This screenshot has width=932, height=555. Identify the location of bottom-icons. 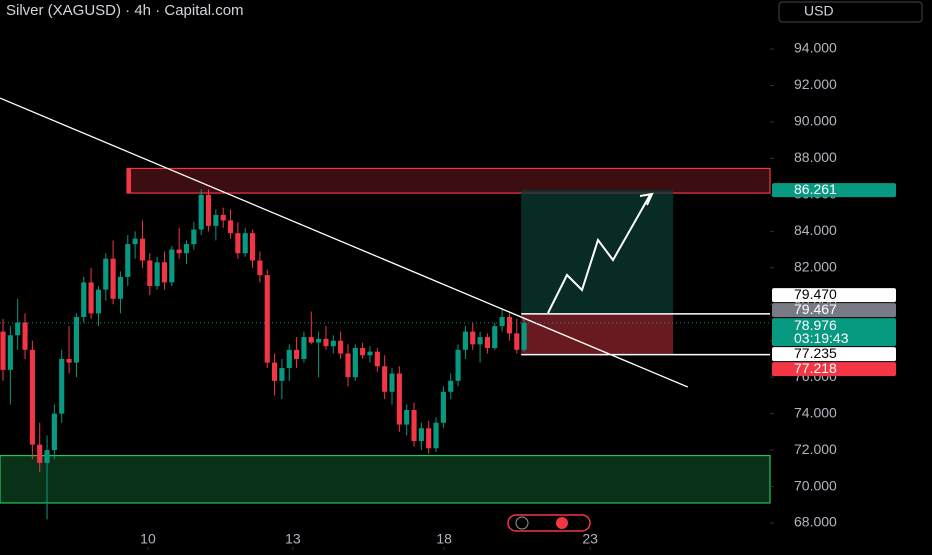
(549, 523).